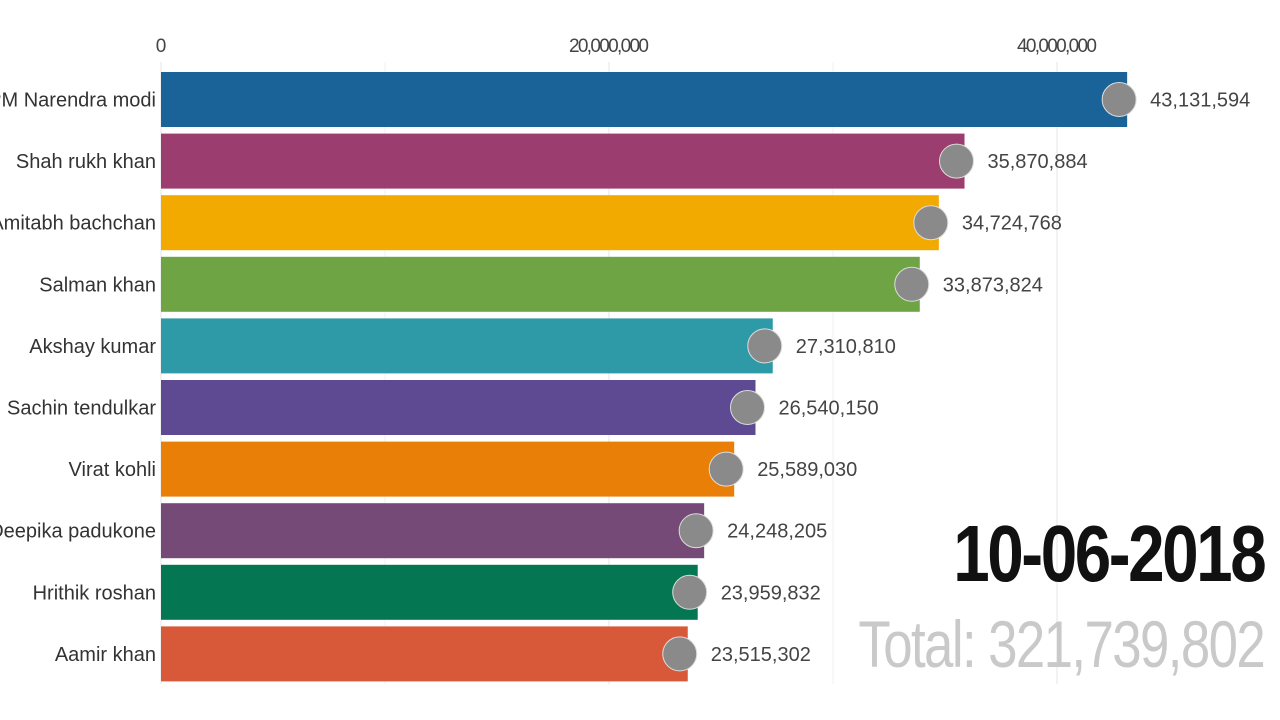 This screenshot has width=1280, height=720. Describe the element at coordinates (92, 347) in the screenshot. I see `category-label: Akshay kumar` at that location.